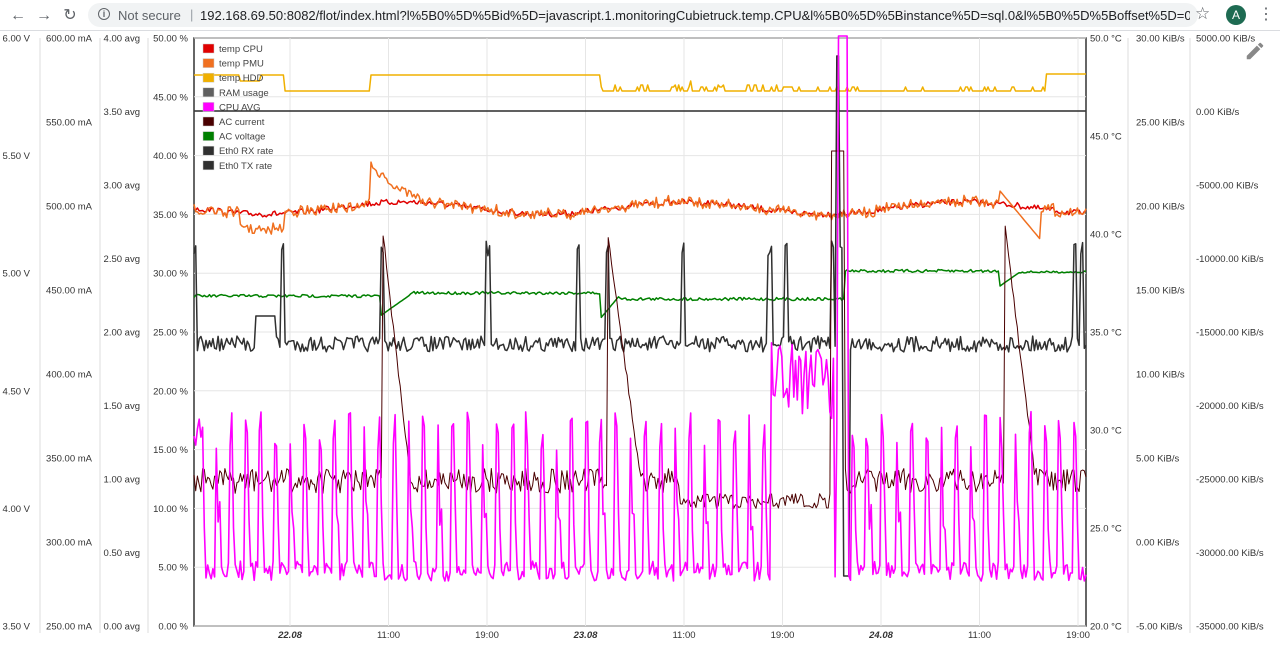  Describe the element at coordinates (170, 509) in the screenshot. I see `y-tick-label: 10.00 %` at that location.